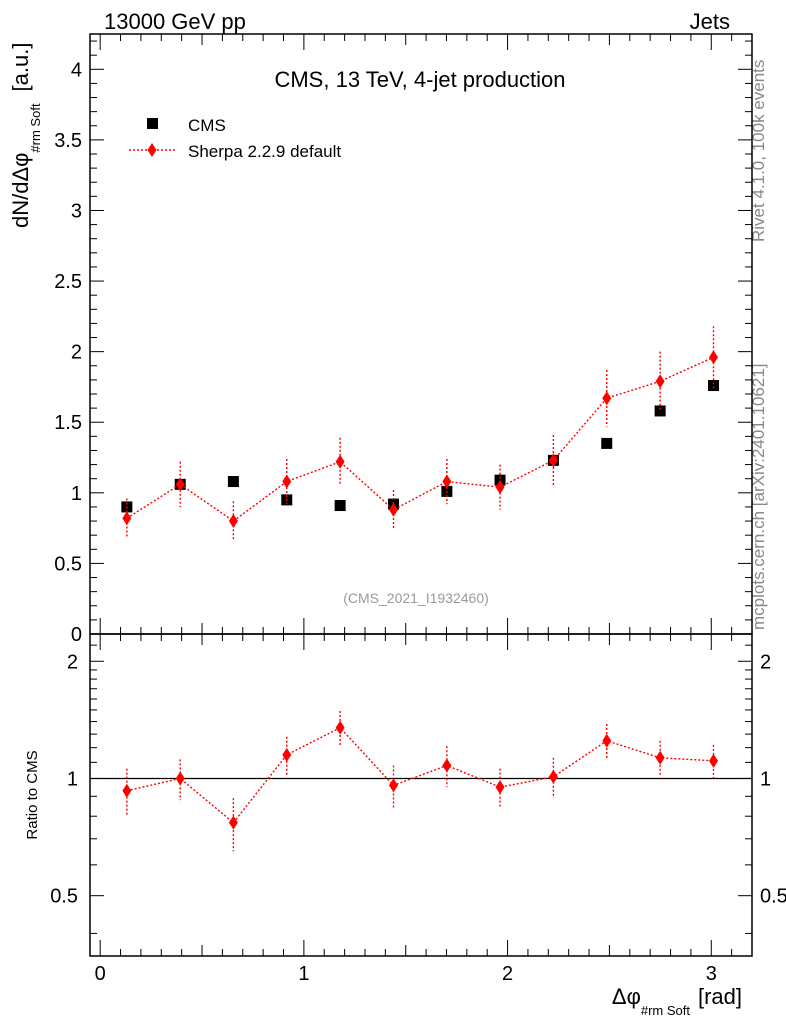 The width and height of the screenshot is (786, 1024). What do you see at coordinates (765, 779) in the screenshot?
I see `ratio-y-tick-label-right: 1` at bounding box center [765, 779].